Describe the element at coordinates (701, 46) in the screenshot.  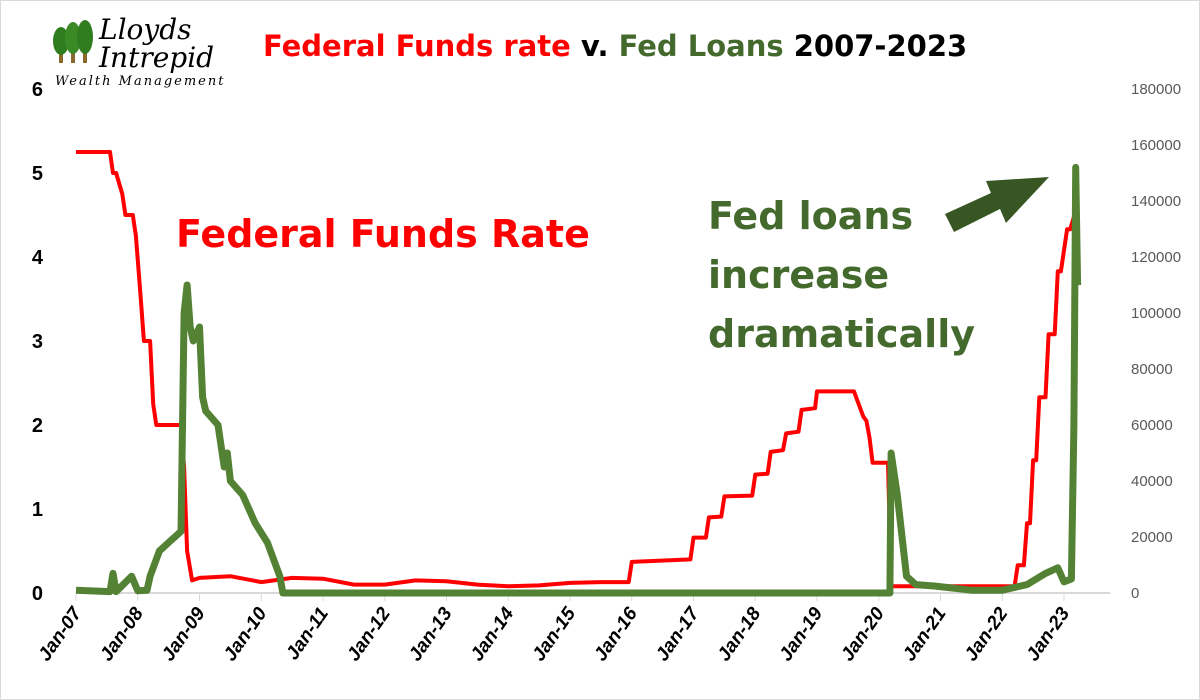
I see `title-part: Fed Loans` at that location.